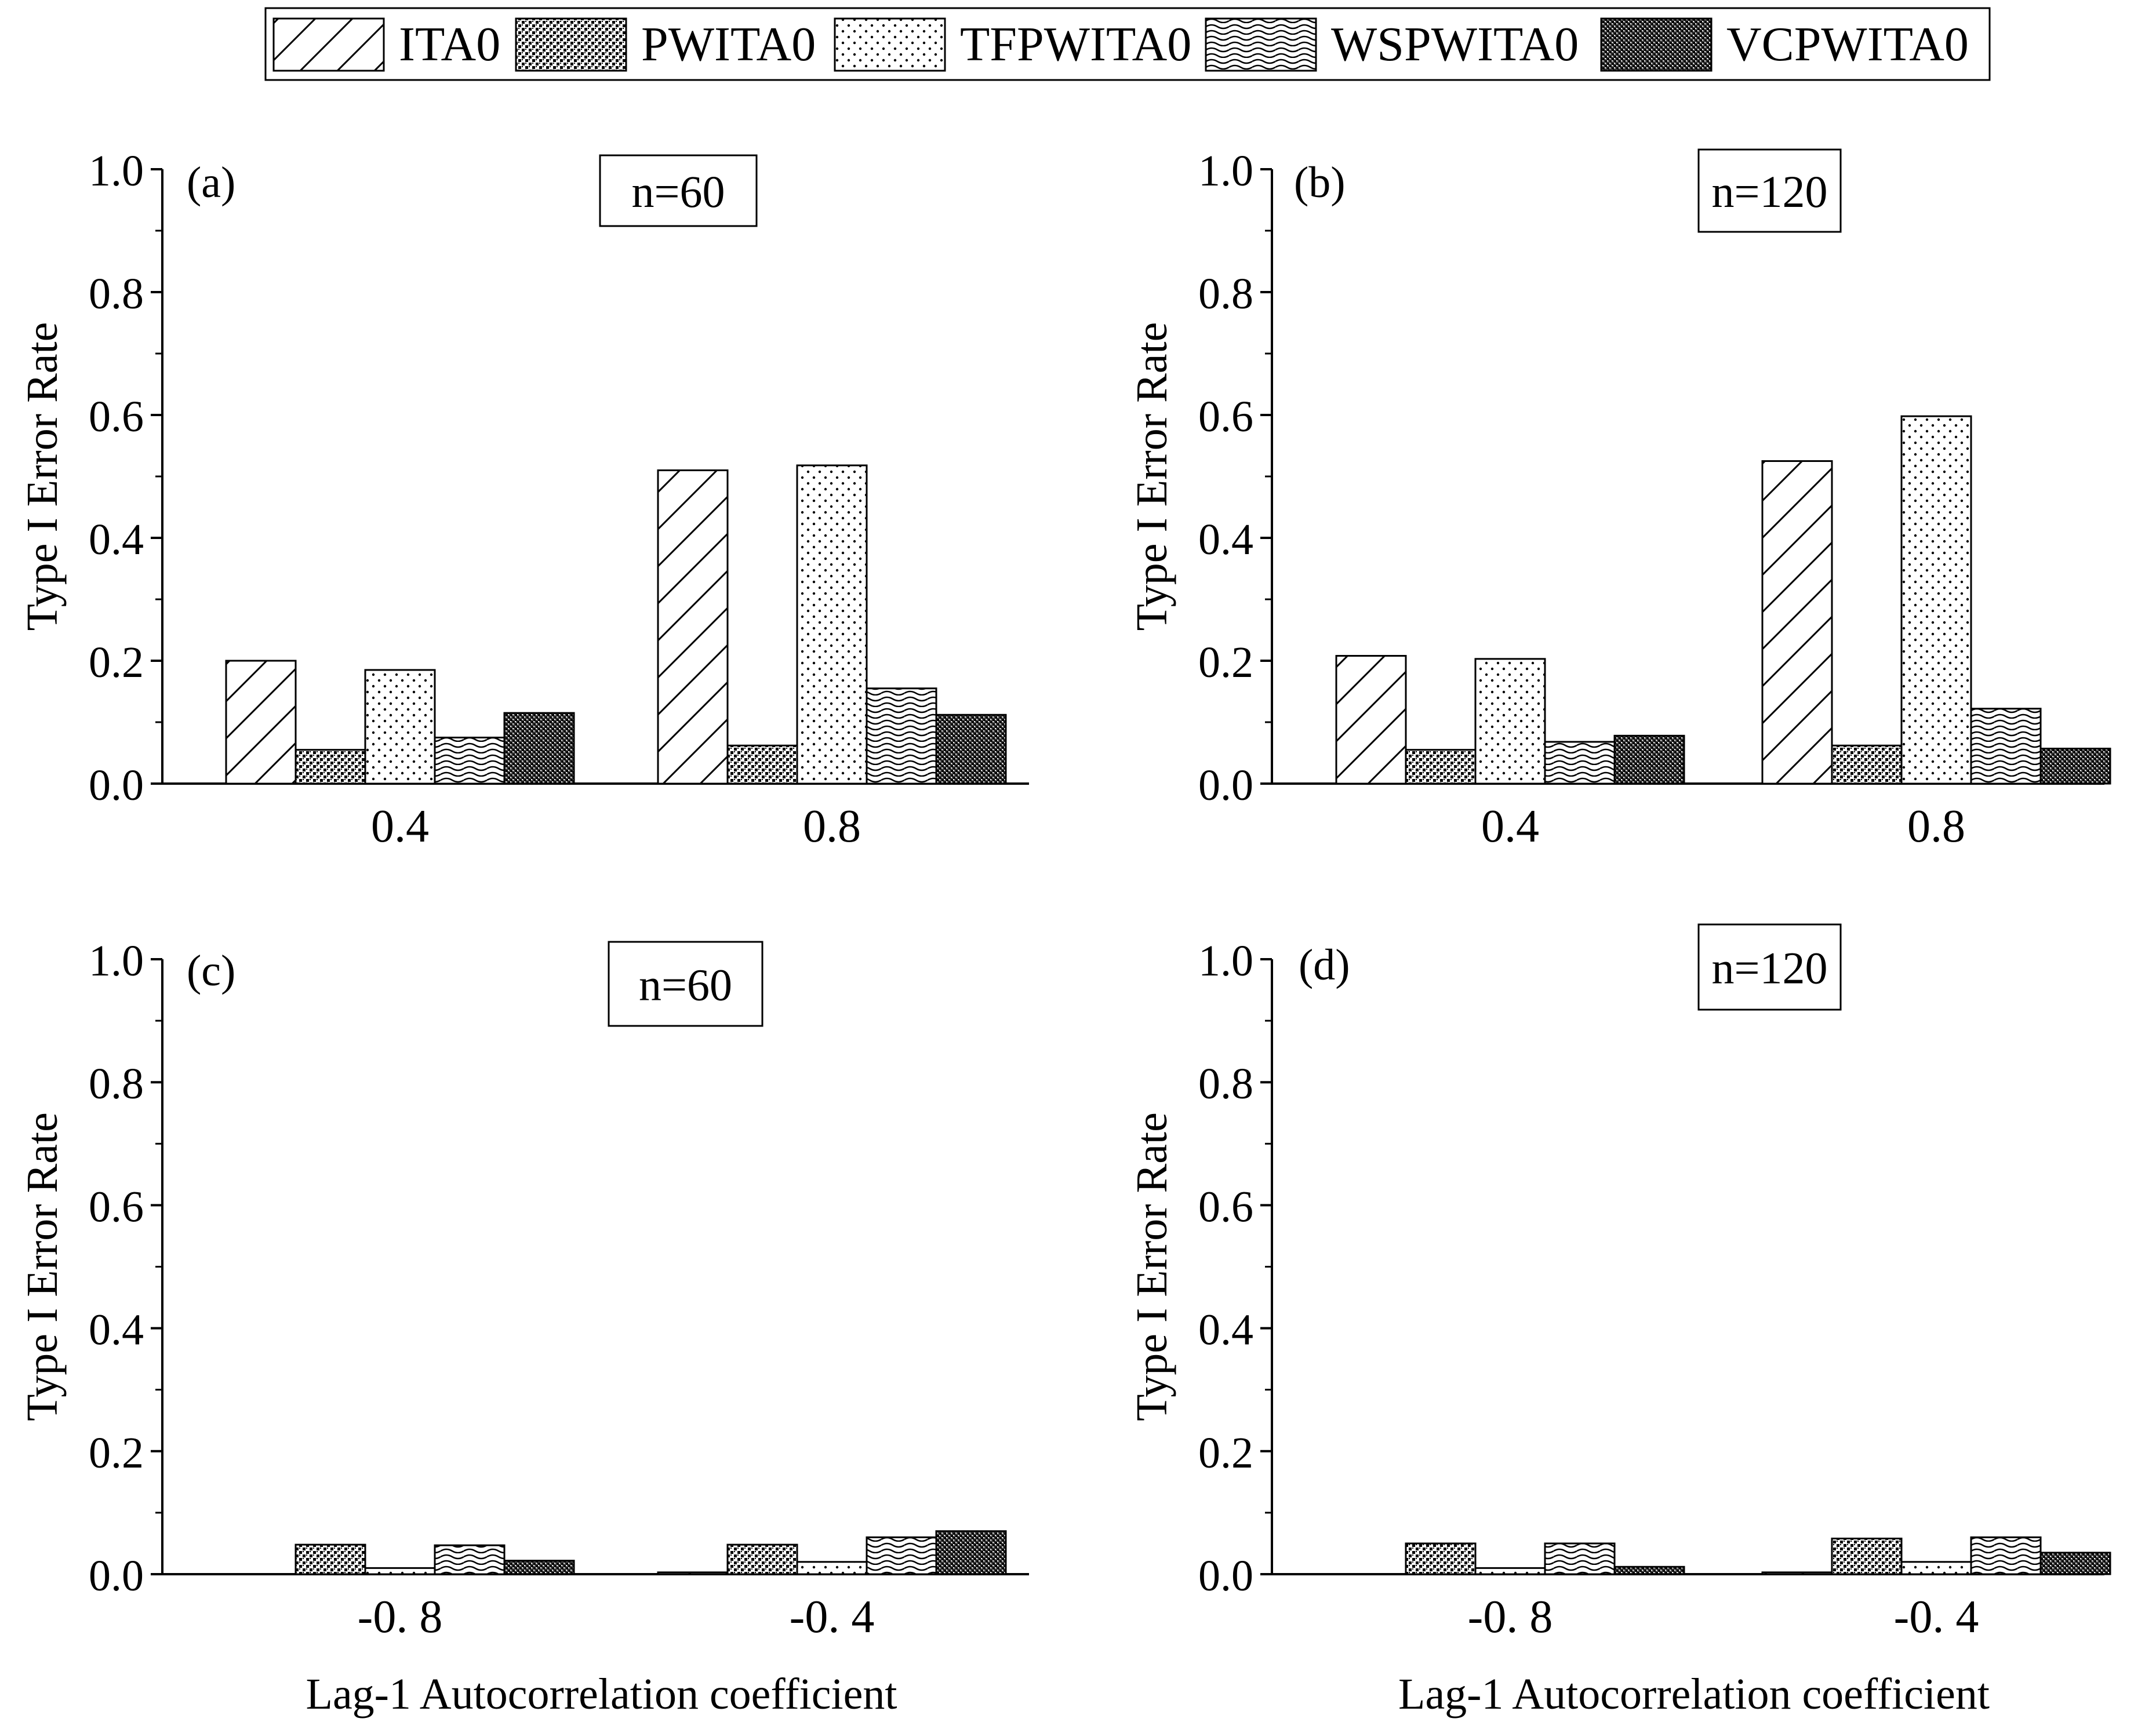  I want to click on legend-label-ita0: ITA0, so click(450, 44).